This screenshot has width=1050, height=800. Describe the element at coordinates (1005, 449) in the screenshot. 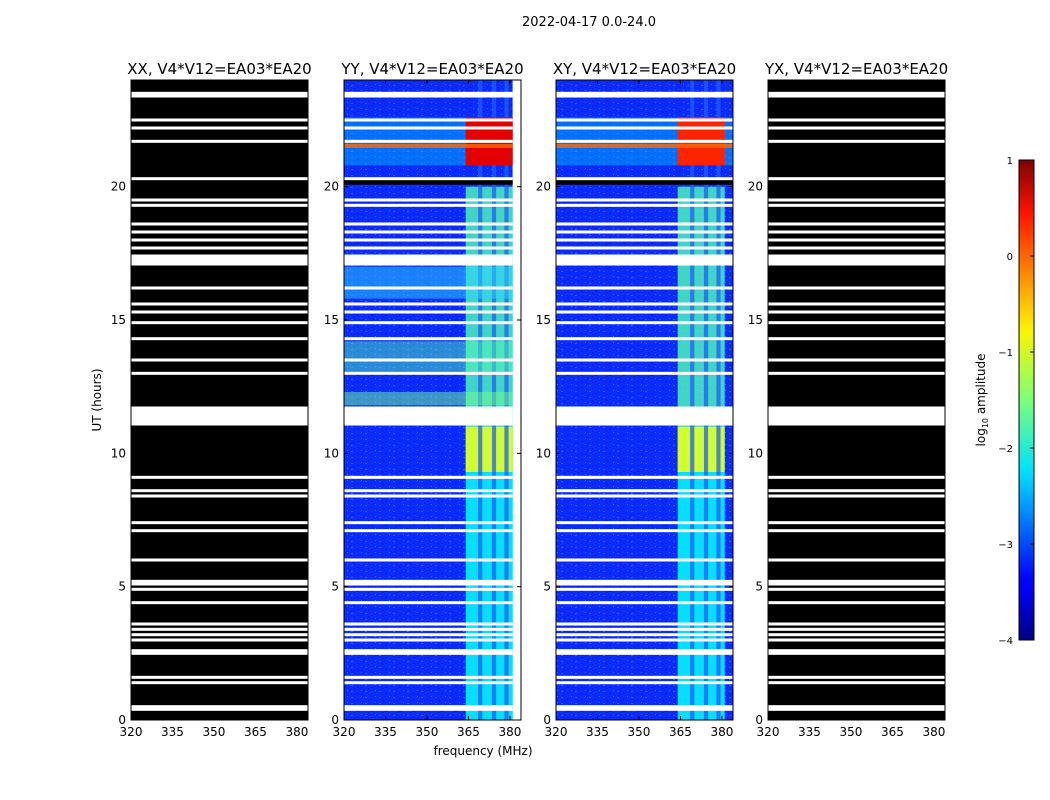

I see `colorbar-tick-label: −2` at that location.